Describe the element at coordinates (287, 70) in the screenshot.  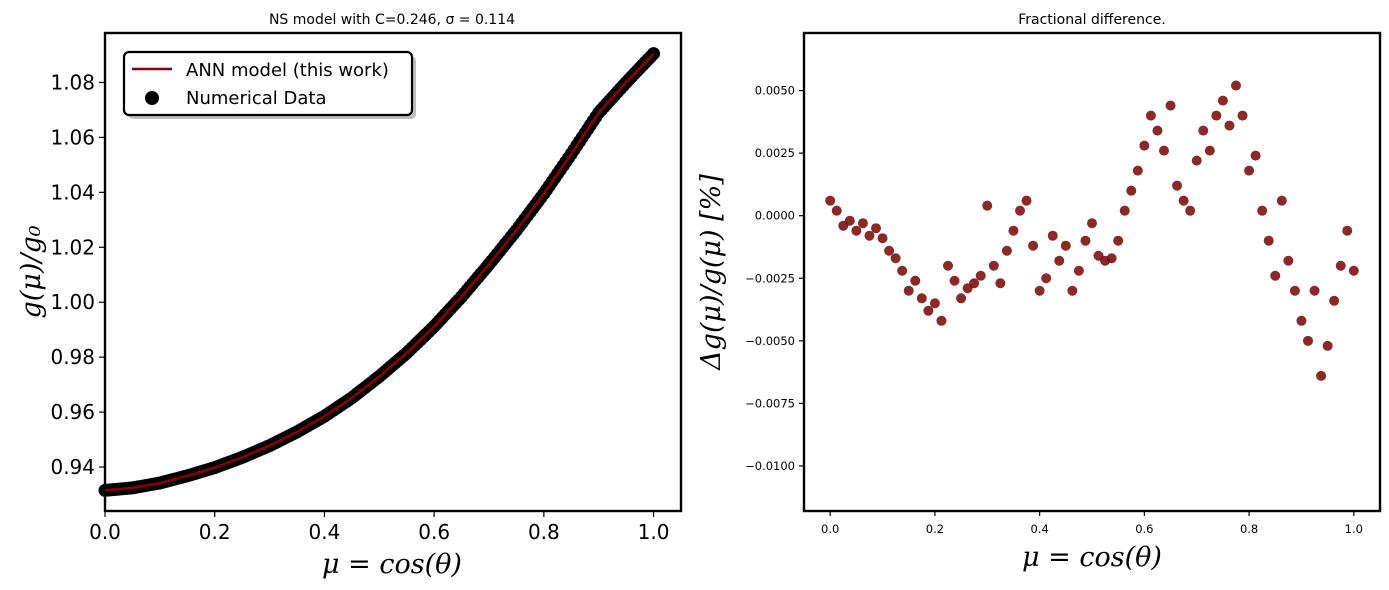
I see `legend-label-ann: ANN model (this work)` at that location.